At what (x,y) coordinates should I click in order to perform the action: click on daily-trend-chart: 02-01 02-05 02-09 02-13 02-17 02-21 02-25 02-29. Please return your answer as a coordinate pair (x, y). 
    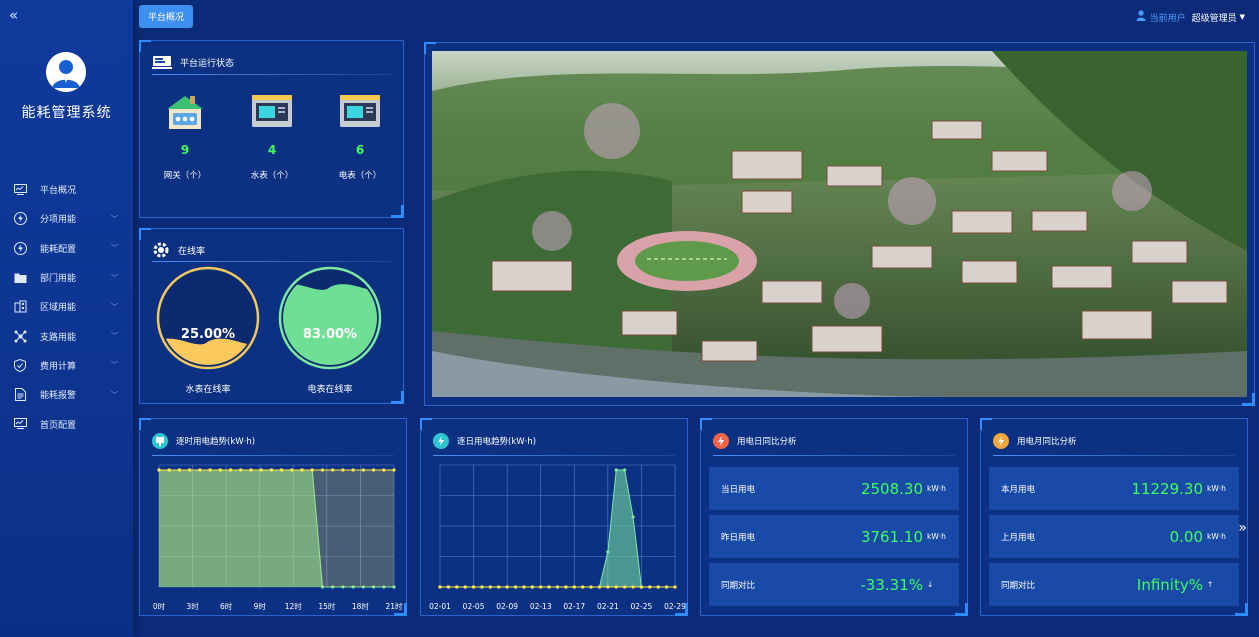
    Looking at the image, I should click on (557, 537).